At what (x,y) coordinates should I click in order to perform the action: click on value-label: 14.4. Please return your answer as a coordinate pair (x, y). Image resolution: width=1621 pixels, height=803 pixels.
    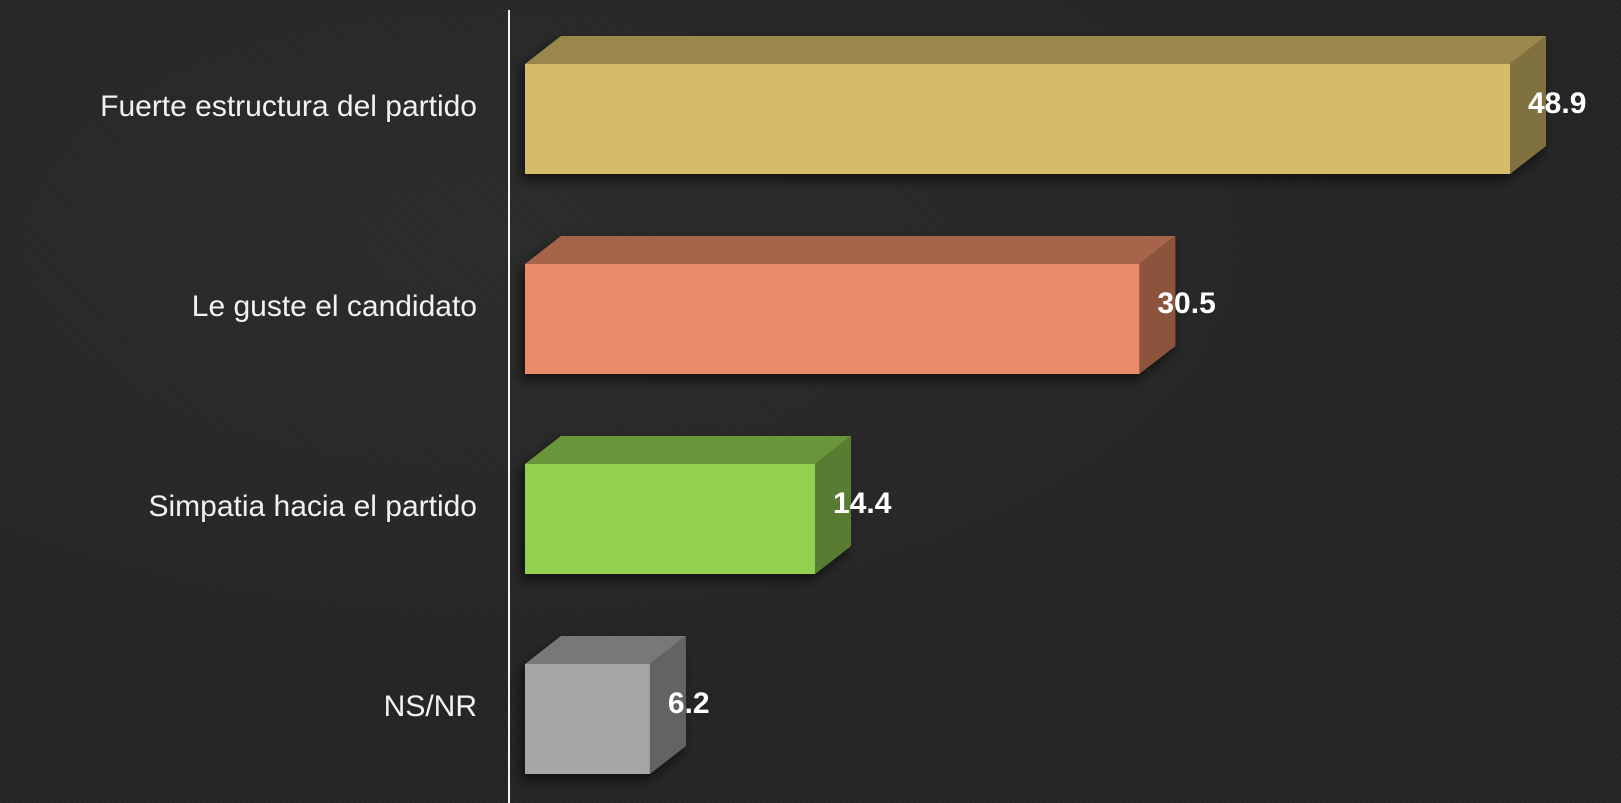
    Looking at the image, I should click on (862, 503).